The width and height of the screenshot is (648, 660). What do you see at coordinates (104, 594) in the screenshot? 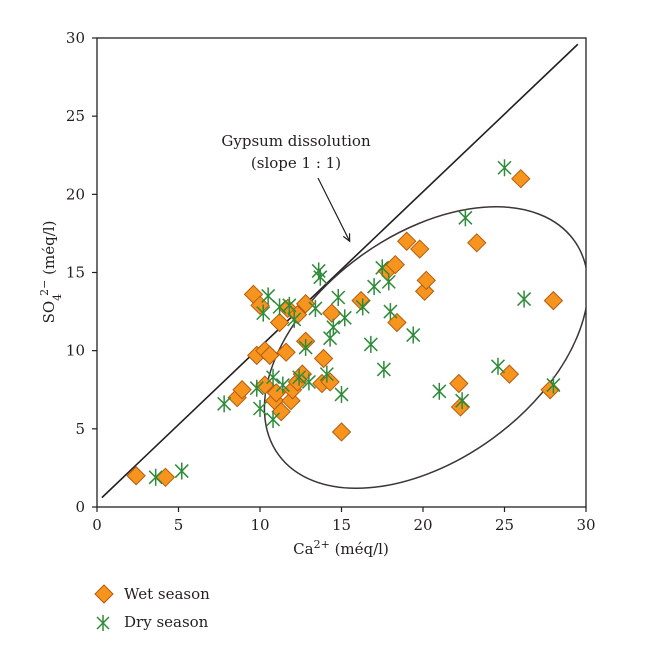
I see `legend-wet-marker` at bounding box center [104, 594].